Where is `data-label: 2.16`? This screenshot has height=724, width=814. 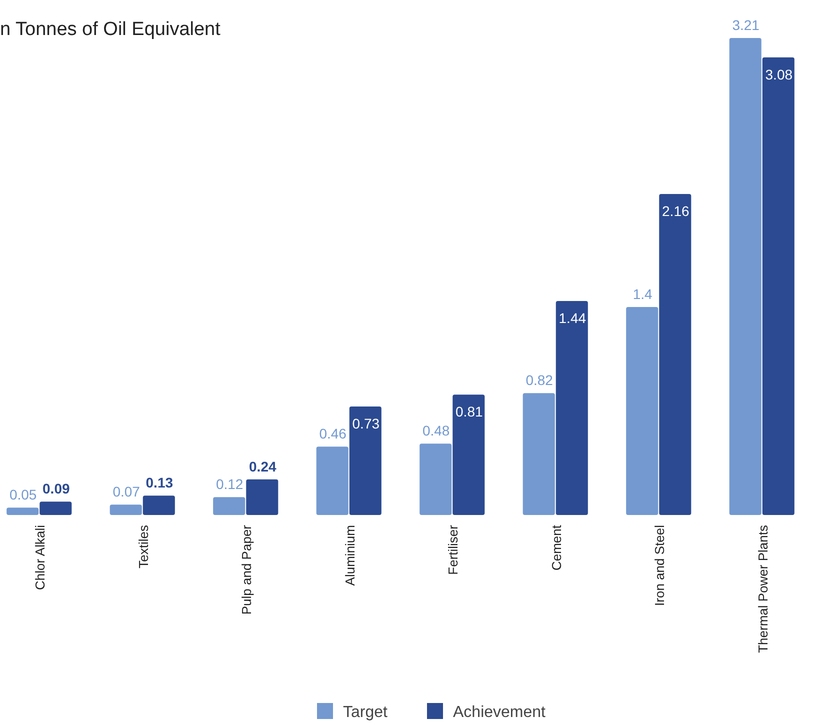
data-label: 2.16 is located at coordinates (676, 211).